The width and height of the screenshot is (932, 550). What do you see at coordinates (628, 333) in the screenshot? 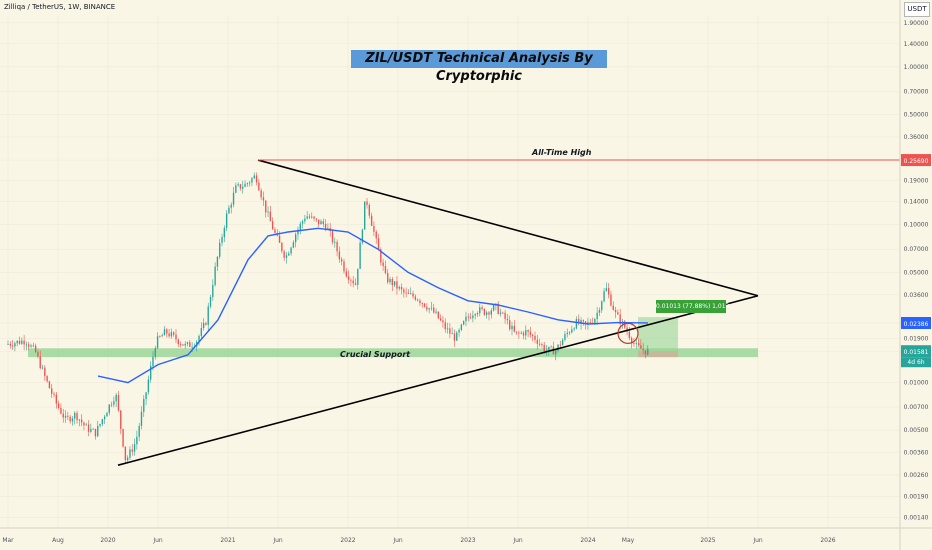
I see `breakdown-circle` at bounding box center [628, 333].